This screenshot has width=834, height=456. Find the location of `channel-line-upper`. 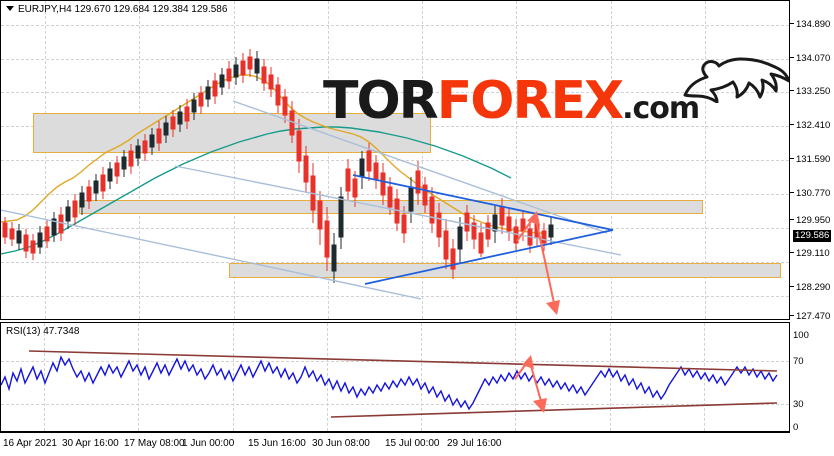

channel-line-upper is located at coordinates (398, 210).